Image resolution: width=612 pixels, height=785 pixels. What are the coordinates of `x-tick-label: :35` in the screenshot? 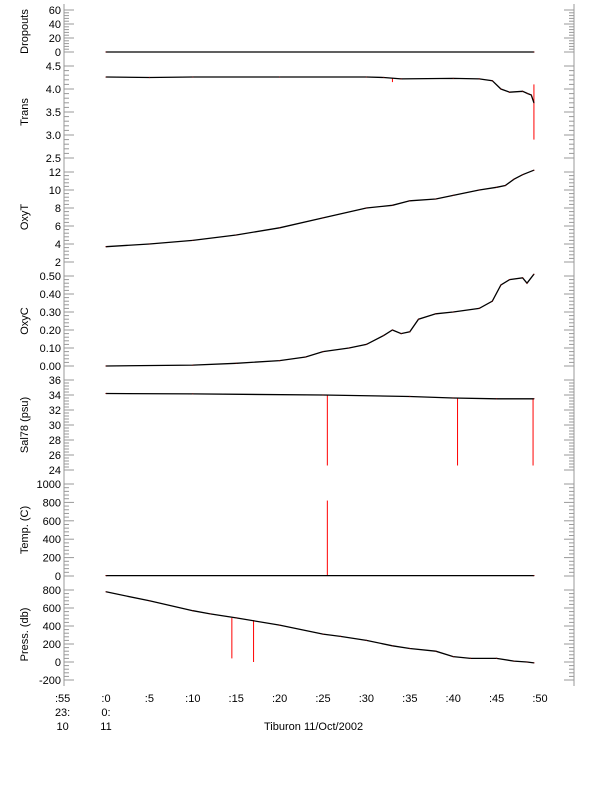 It's located at (409, 699).